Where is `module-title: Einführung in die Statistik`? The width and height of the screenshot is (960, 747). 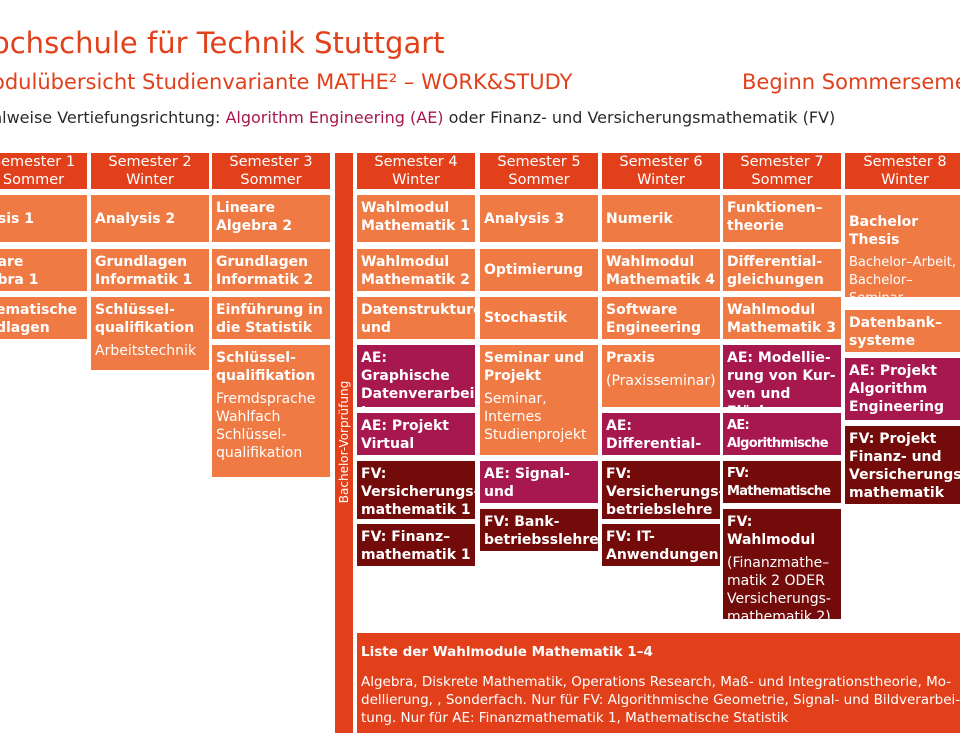 module-title: Einführung in die Statistik is located at coordinates (269, 319).